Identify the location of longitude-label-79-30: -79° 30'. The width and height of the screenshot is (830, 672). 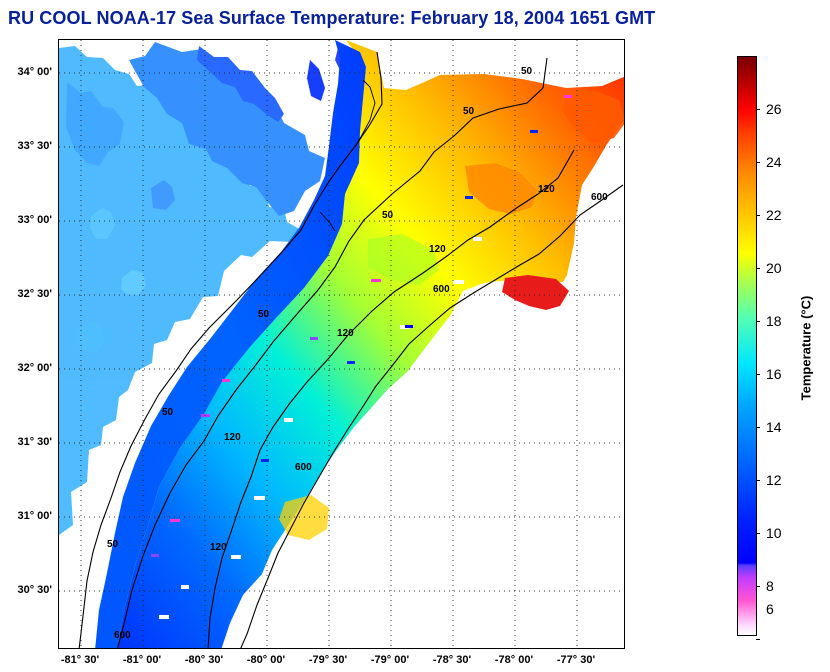
(328, 660).